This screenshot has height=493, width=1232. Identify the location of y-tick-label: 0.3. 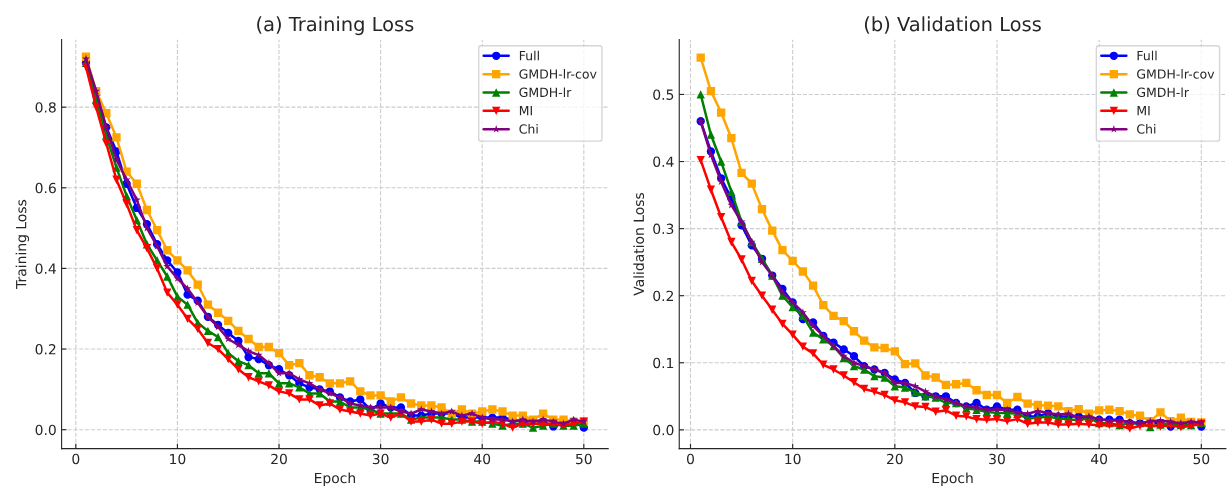
(663, 229).